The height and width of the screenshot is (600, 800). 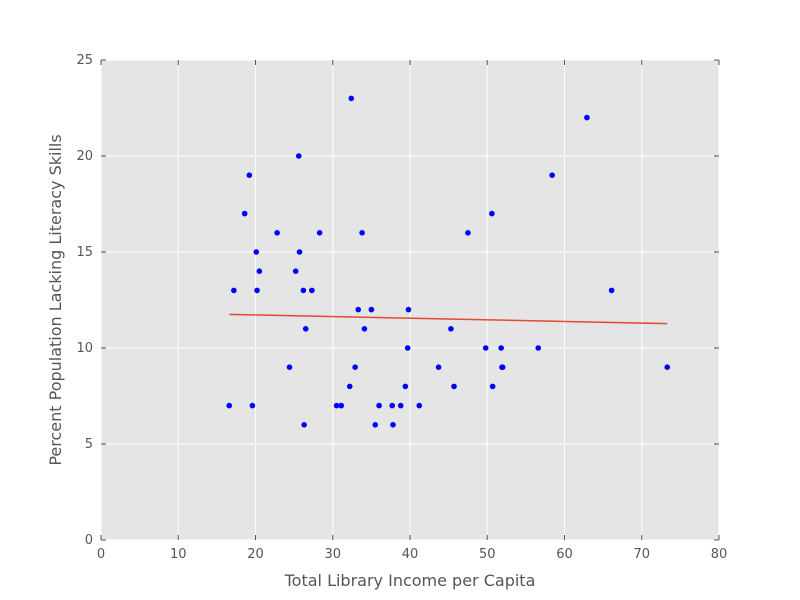 I want to click on y-tick-label: 10, so click(x=84, y=348).